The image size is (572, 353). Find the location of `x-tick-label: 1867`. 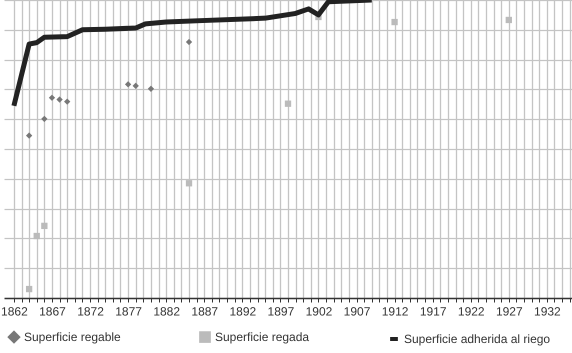

x-tick-label: 1867 is located at coordinates (52, 311).